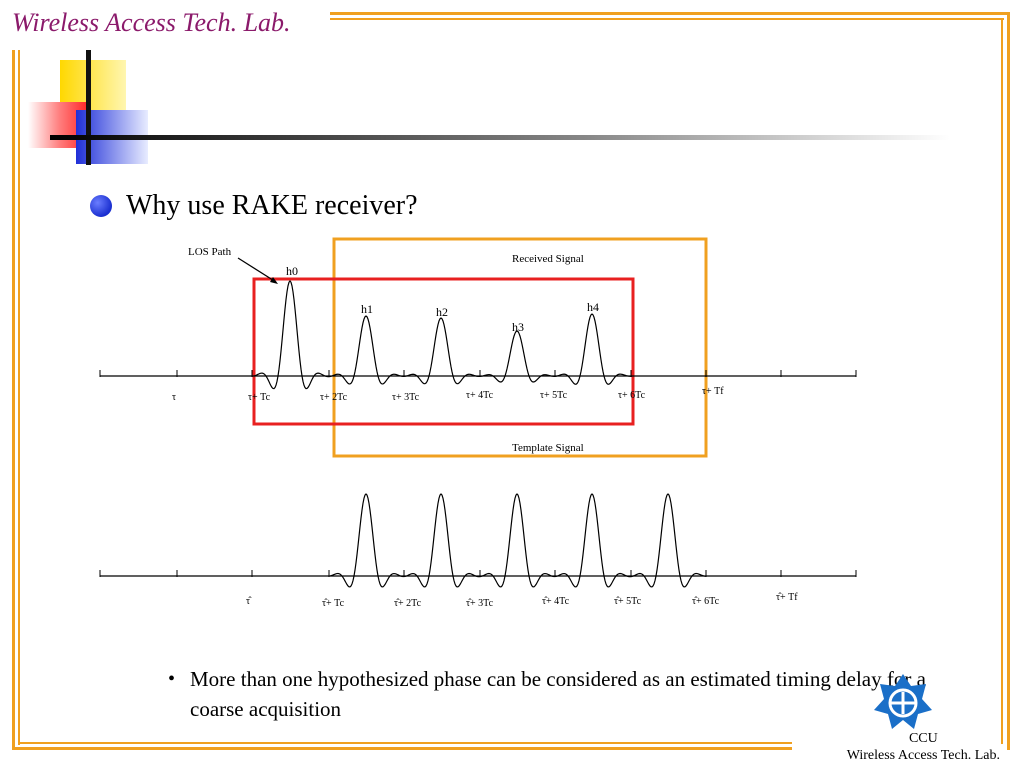 Image resolution: width=1024 pixels, height=768 pixels. Describe the element at coordinates (292, 271) in the screenshot. I see `peak-label-h0: h0` at that location.